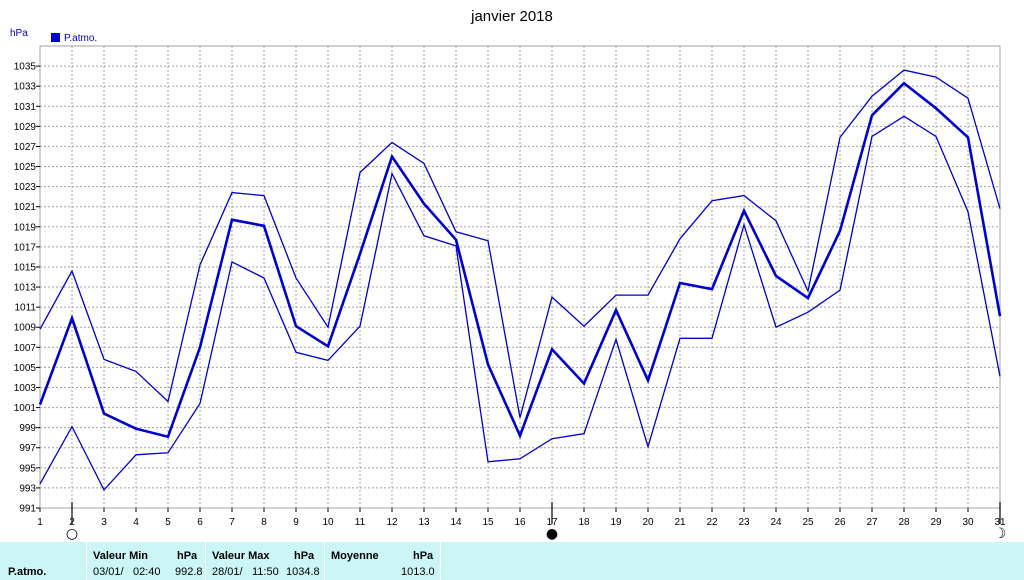 The height and width of the screenshot is (580, 1024). Describe the element at coordinates (418, 572) in the screenshot. I see `mean-value: 1013.0` at that location.